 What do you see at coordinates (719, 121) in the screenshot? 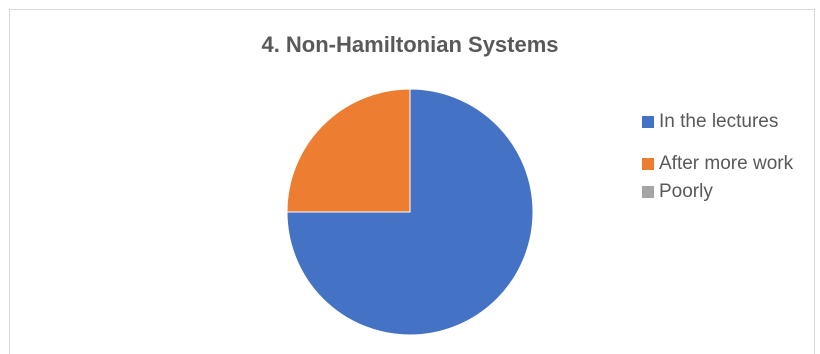
I see `legend-label-in-the-lectures: In the lectures` at bounding box center [719, 121].